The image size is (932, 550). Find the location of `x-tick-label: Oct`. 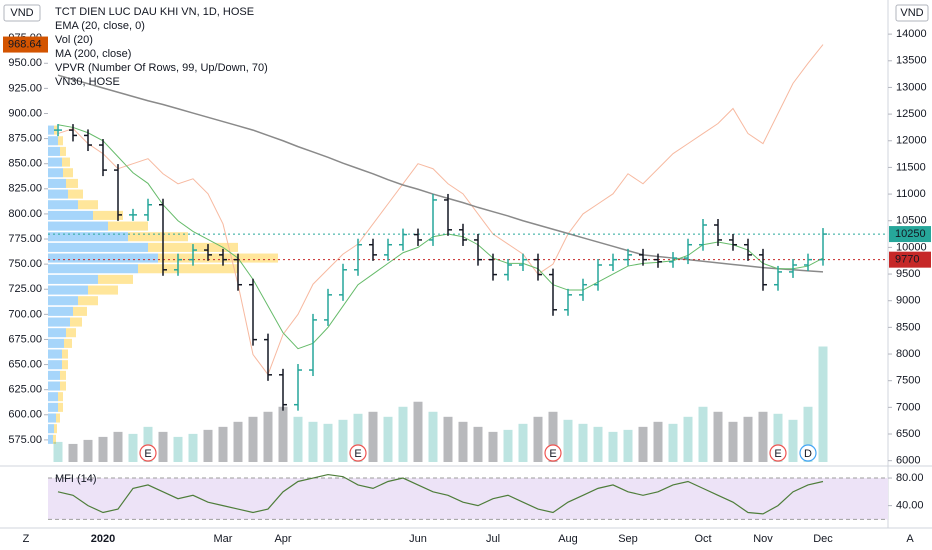

x-tick-label: Oct is located at coordinates (702, 539).